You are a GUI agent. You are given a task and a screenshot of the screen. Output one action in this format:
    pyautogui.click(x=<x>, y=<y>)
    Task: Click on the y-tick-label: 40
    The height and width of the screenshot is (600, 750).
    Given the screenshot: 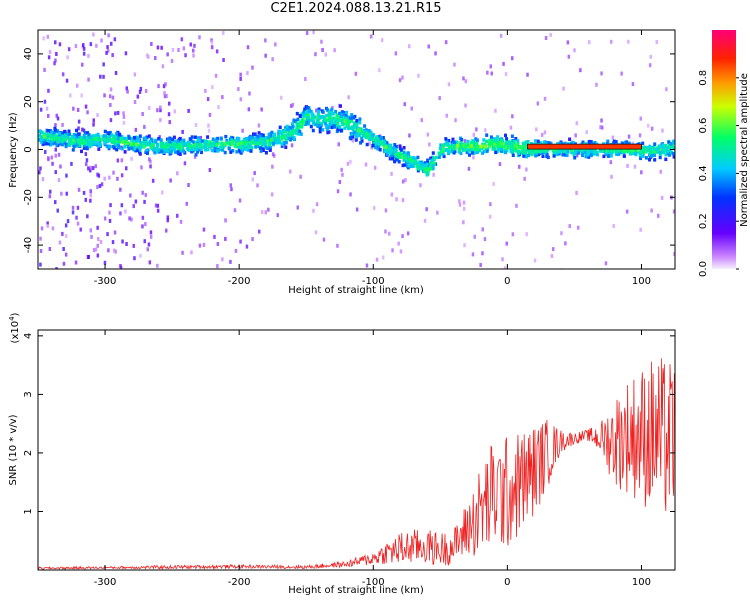 What is the action you would take?
    pyautogui.click(x=28, y=54)
    